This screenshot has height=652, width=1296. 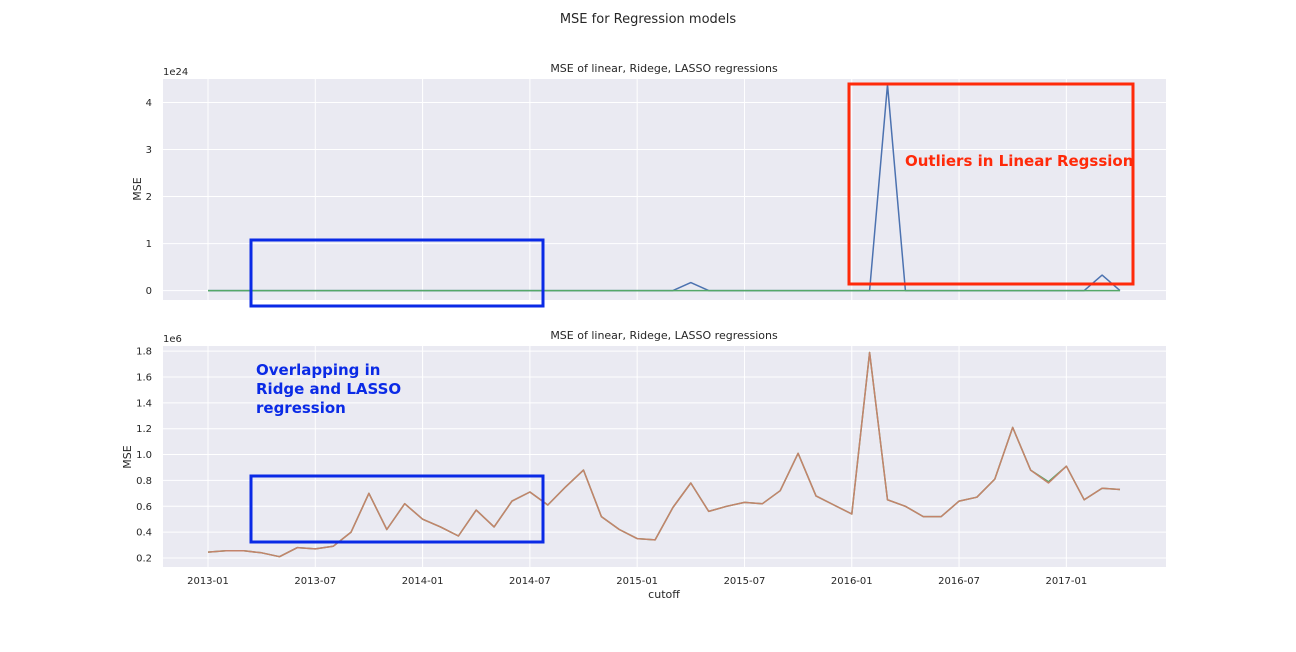 What do you see at coordinates (144, 507) in the screenshot?
I see `y-tick-label: 0.6` at bounding box center [144, 507].